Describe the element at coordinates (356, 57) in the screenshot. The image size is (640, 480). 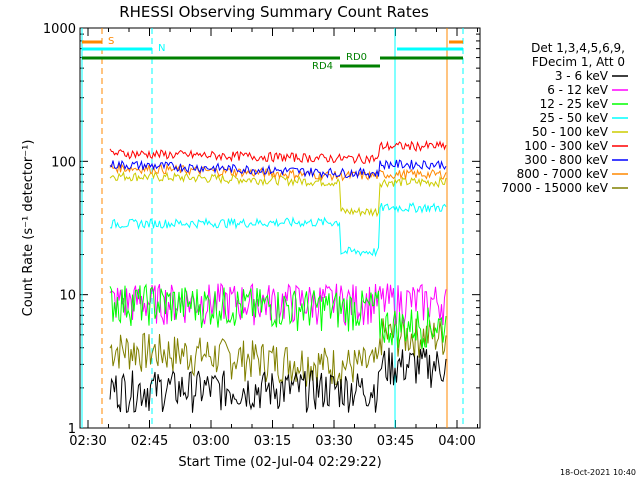
I see `marker-label-rd0: RD0` at that location.